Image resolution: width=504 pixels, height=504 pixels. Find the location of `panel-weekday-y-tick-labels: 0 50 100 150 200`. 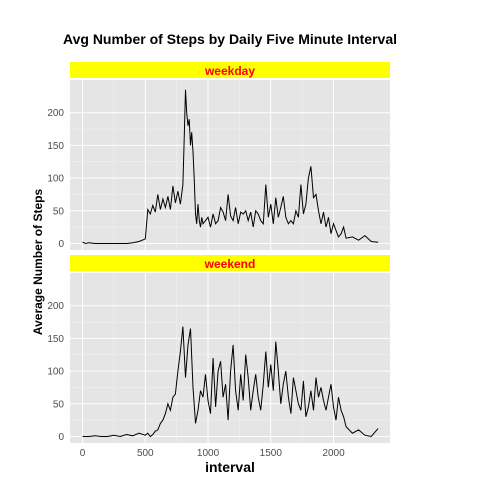

panel-weekday-y-tick-labels: 0 50 100 150 200 is located at coordinates (55, 179).